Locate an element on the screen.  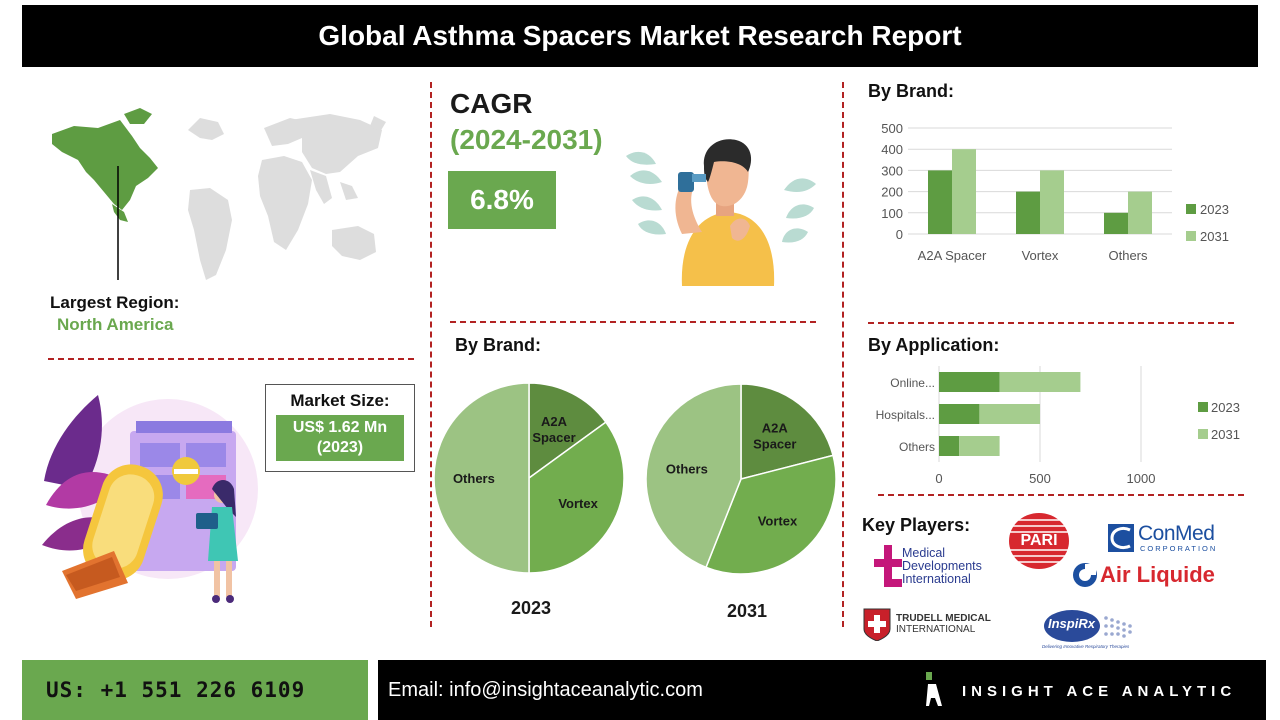
inhaler-illustration is located at coordinates (150, 499).